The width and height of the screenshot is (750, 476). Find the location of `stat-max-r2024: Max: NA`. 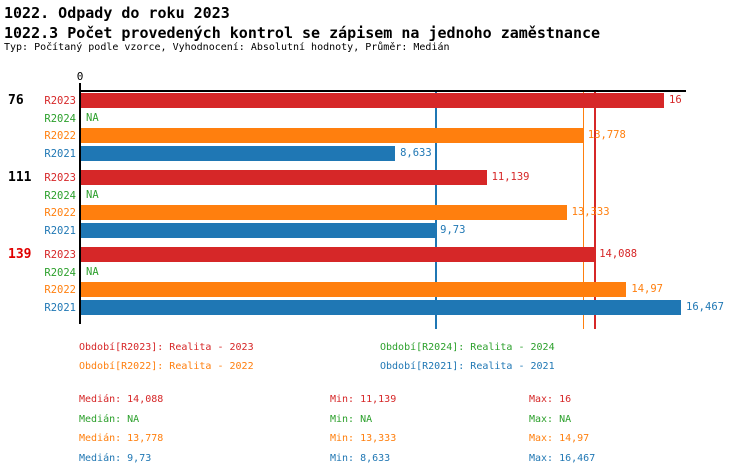

stat-max-r2024: Max: NA is located at coordinates (550, 419).